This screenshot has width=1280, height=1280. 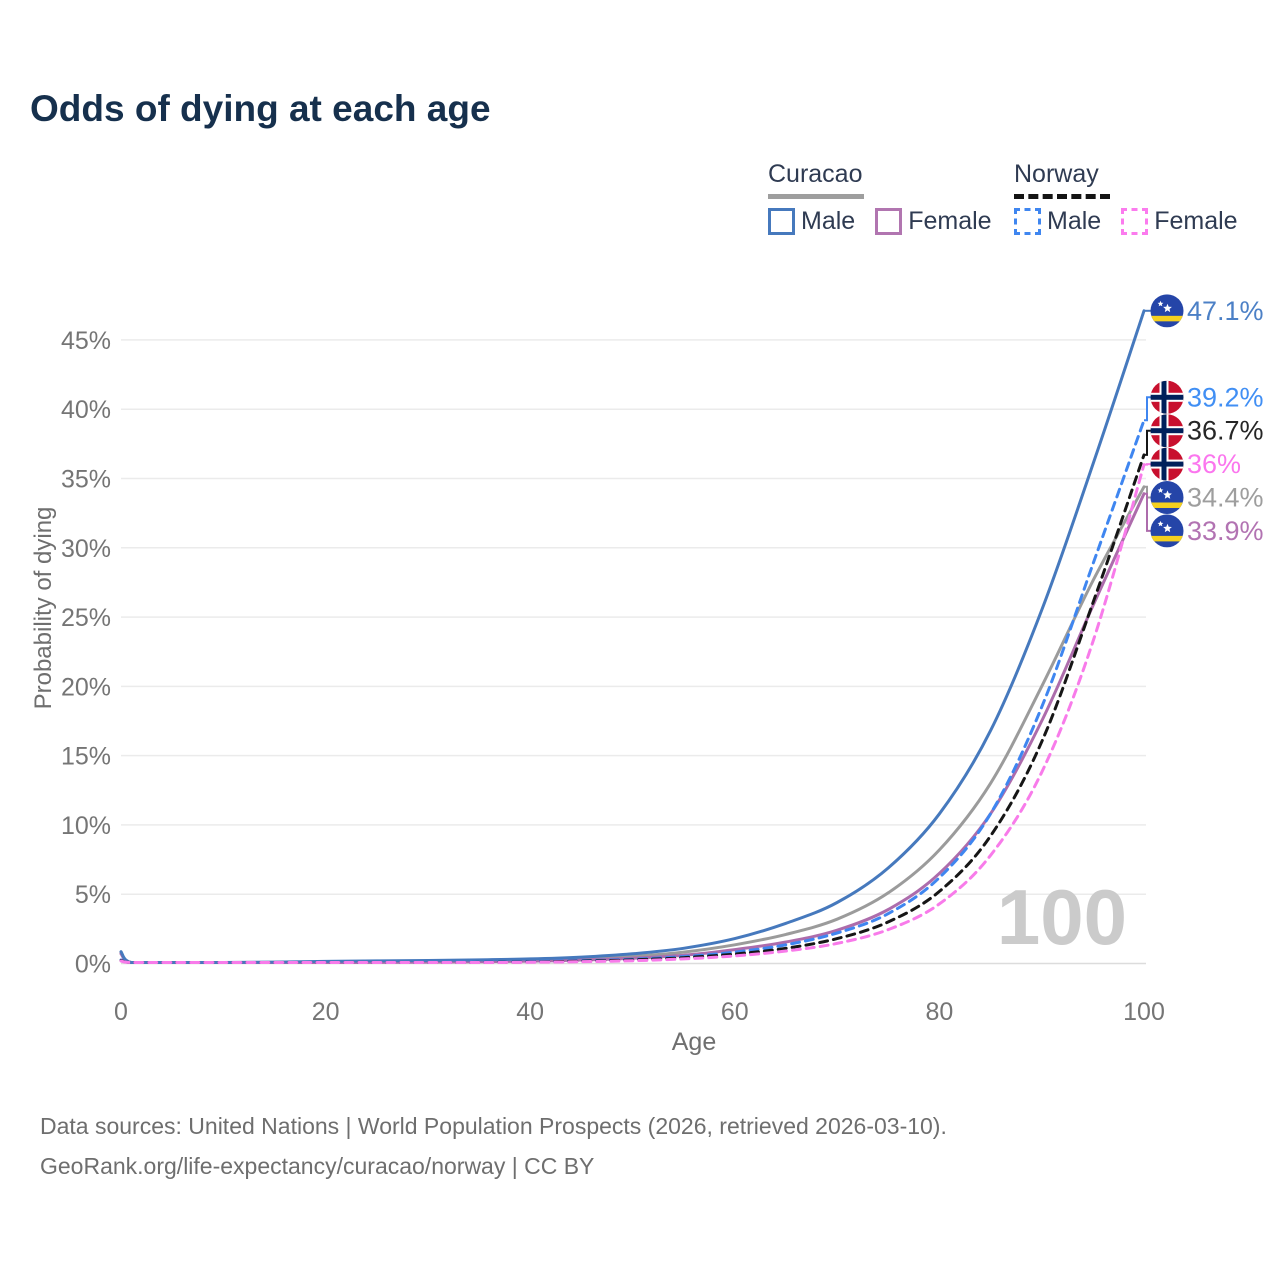 I want to click on curacao-male-swatch-icon, so click(x=781, y=221).